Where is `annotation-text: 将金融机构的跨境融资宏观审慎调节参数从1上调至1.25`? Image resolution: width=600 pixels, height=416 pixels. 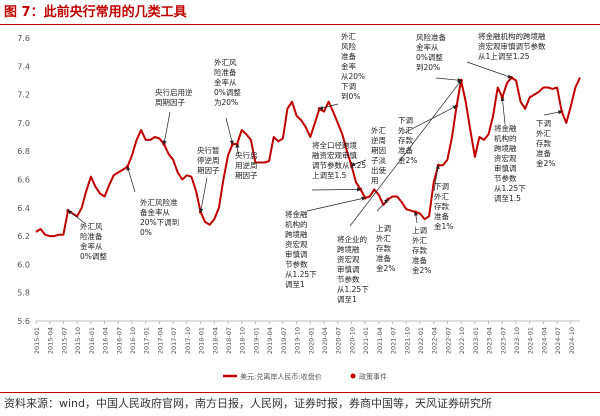
annotation-text: 将金融机构的跨境融资宏观审慎调节参数从1上调至1.25 is located at coordinates (512, 46).